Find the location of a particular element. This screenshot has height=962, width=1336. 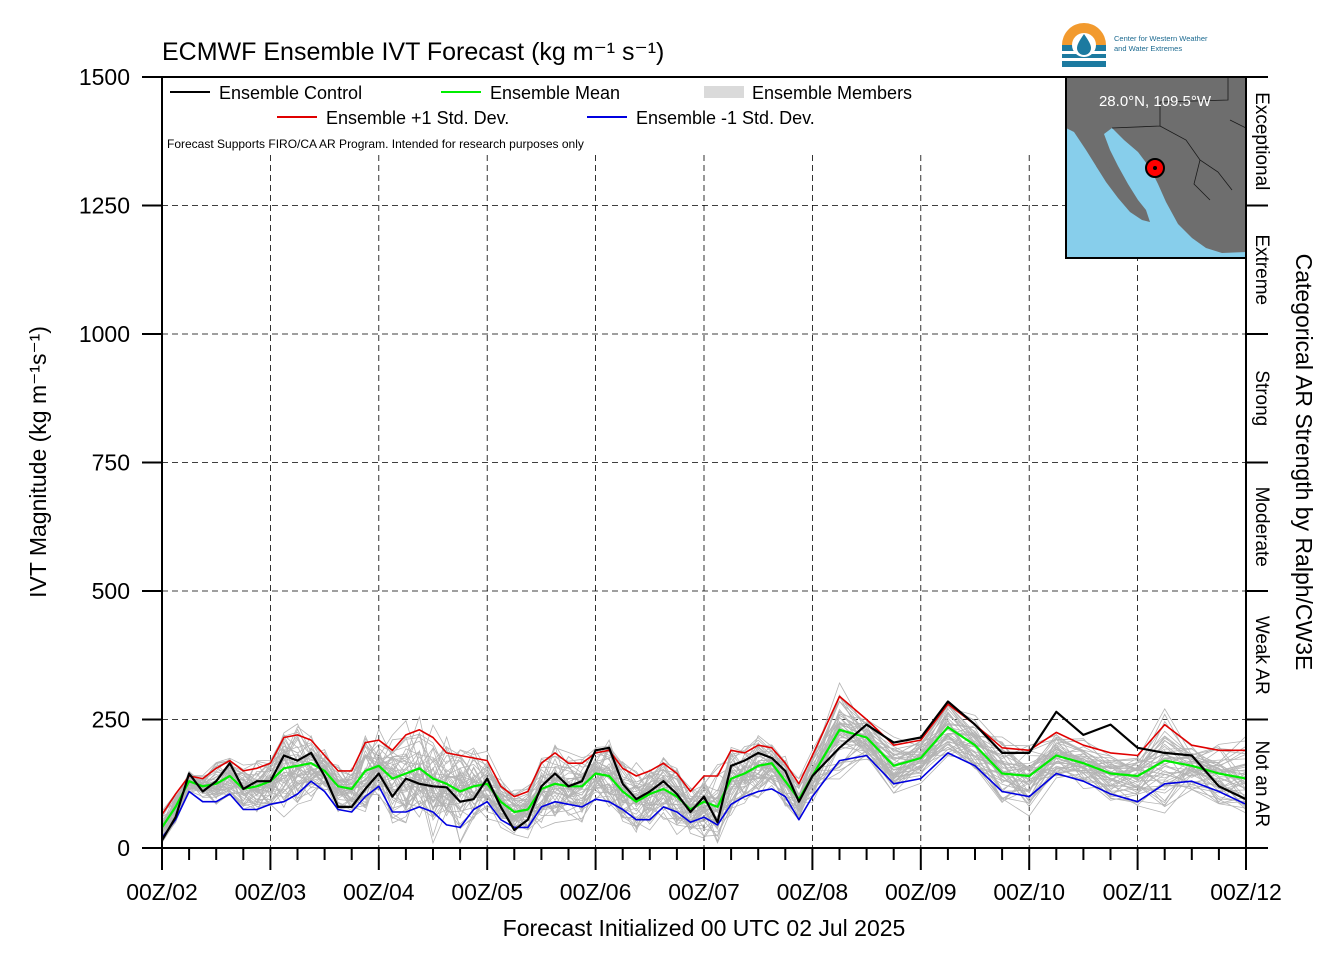

y-tick-label: 1000 is located at coordinates (104, 334).